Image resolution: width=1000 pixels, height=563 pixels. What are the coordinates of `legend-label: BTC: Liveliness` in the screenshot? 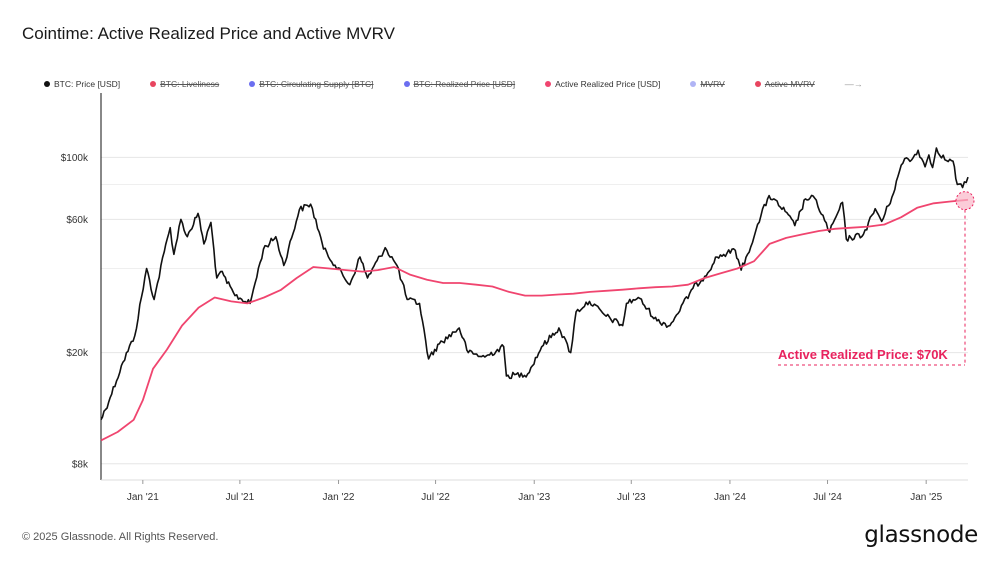 It's located at (190, 84).